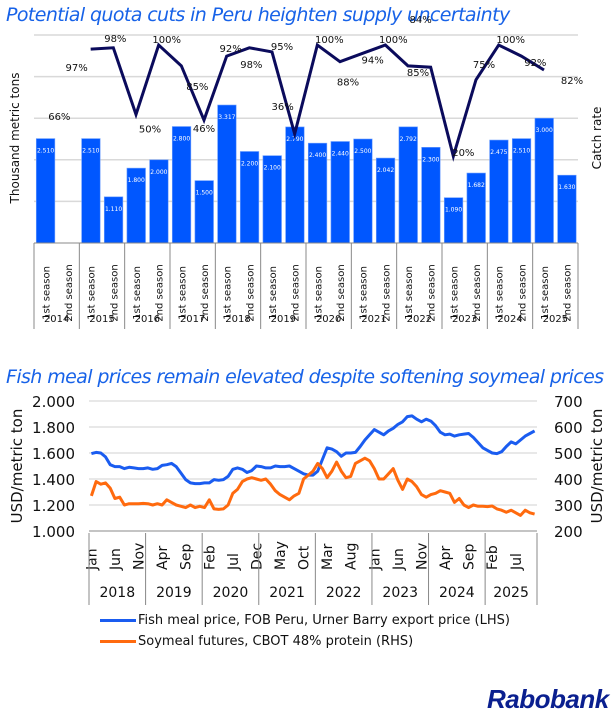 This screenshot has width=612, height=726. Describe the element at coordinates (548, 699) in the screenshot. I see `rabobank-logo: Rabobank` at that location.